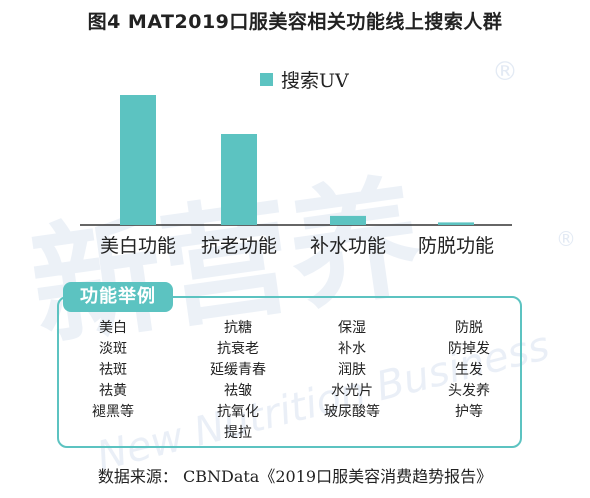  Describe the element at coordinates (113, 391) in the screenshot. I see `example-item: 祛黄` at that location.